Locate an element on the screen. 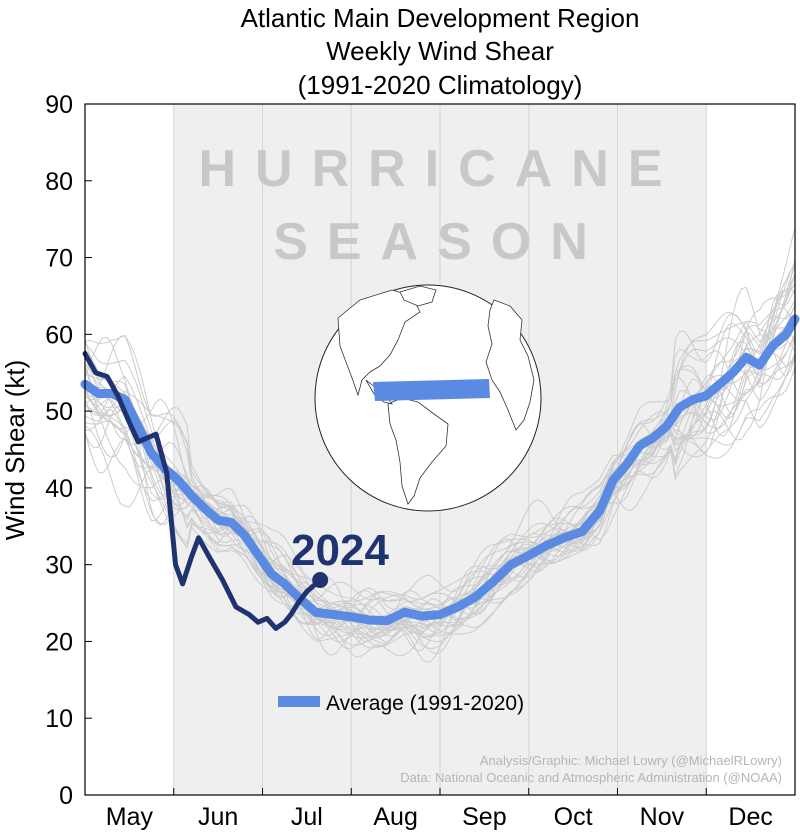 The height and width of the screenshot is (835, 800). month-label: Oct is located at coordinates (573, 817).